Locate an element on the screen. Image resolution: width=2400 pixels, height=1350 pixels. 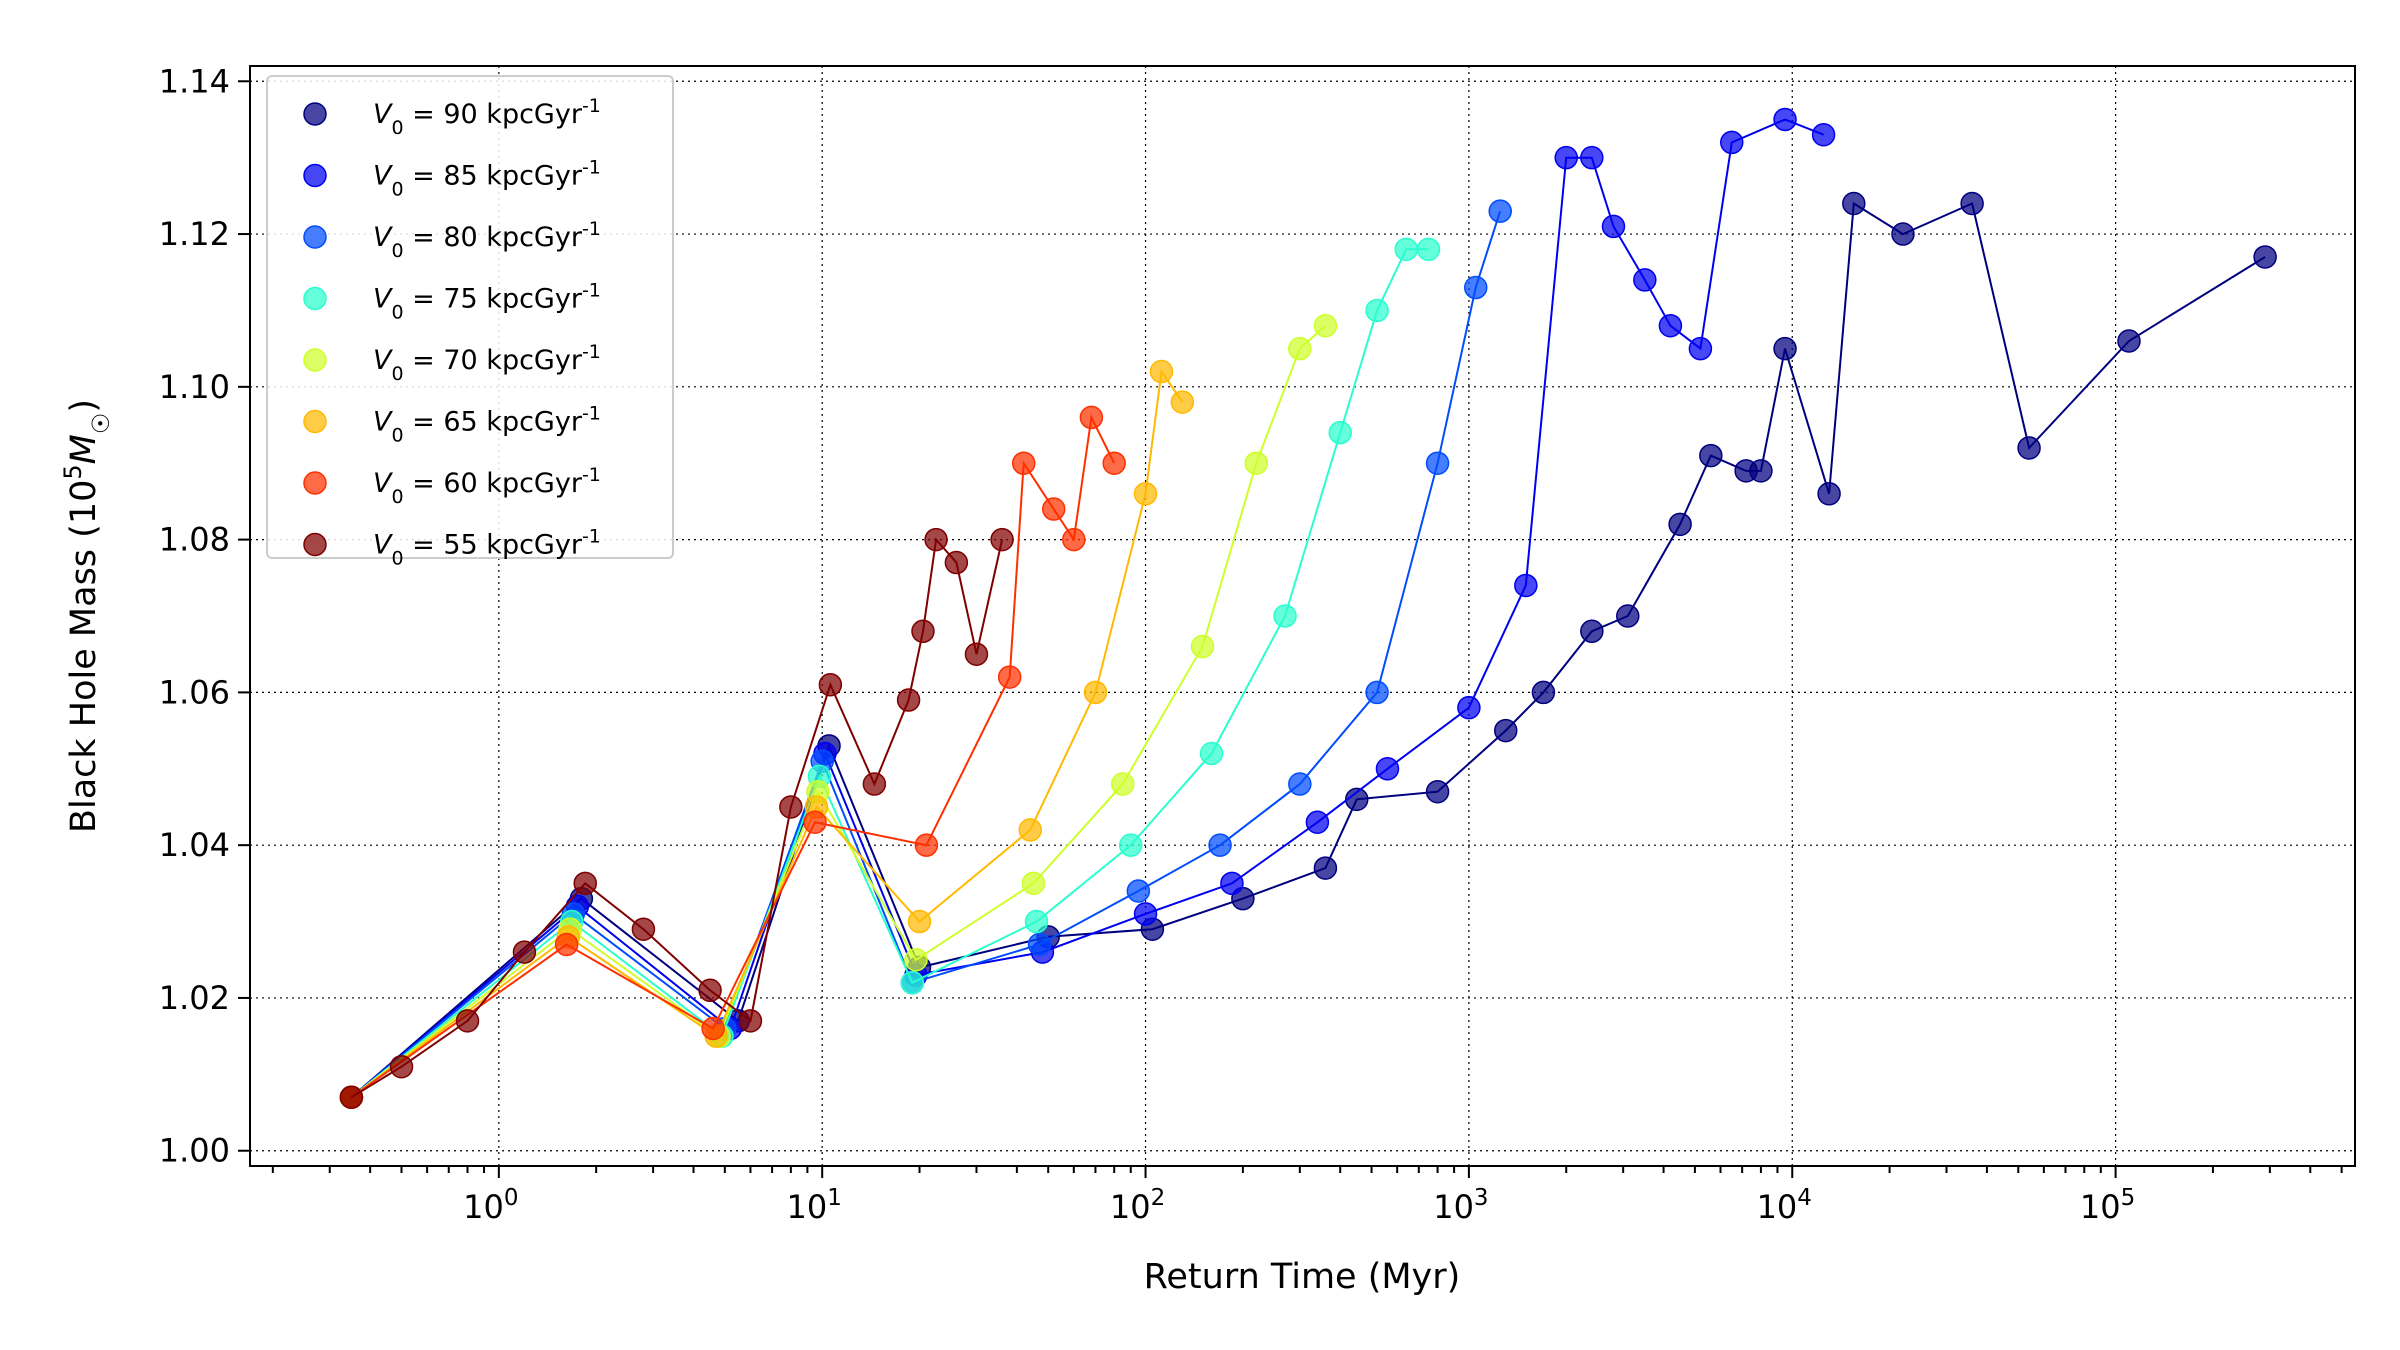
legend-label: V0 = 55 kpcGyr-1 is located at coordinates (487, 548).